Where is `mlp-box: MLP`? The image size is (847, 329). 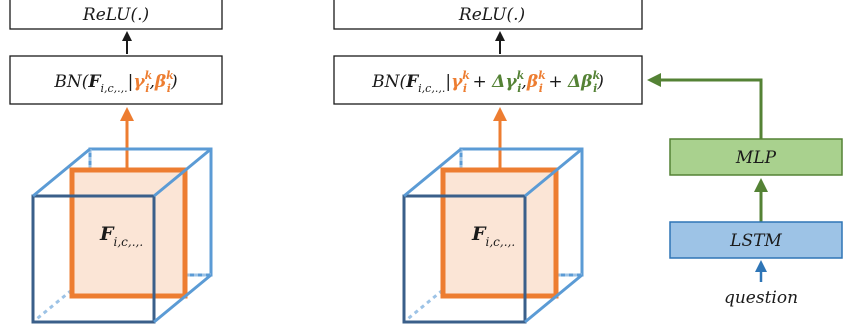 mlp-box: MLP is located at coordinates (756, 157).